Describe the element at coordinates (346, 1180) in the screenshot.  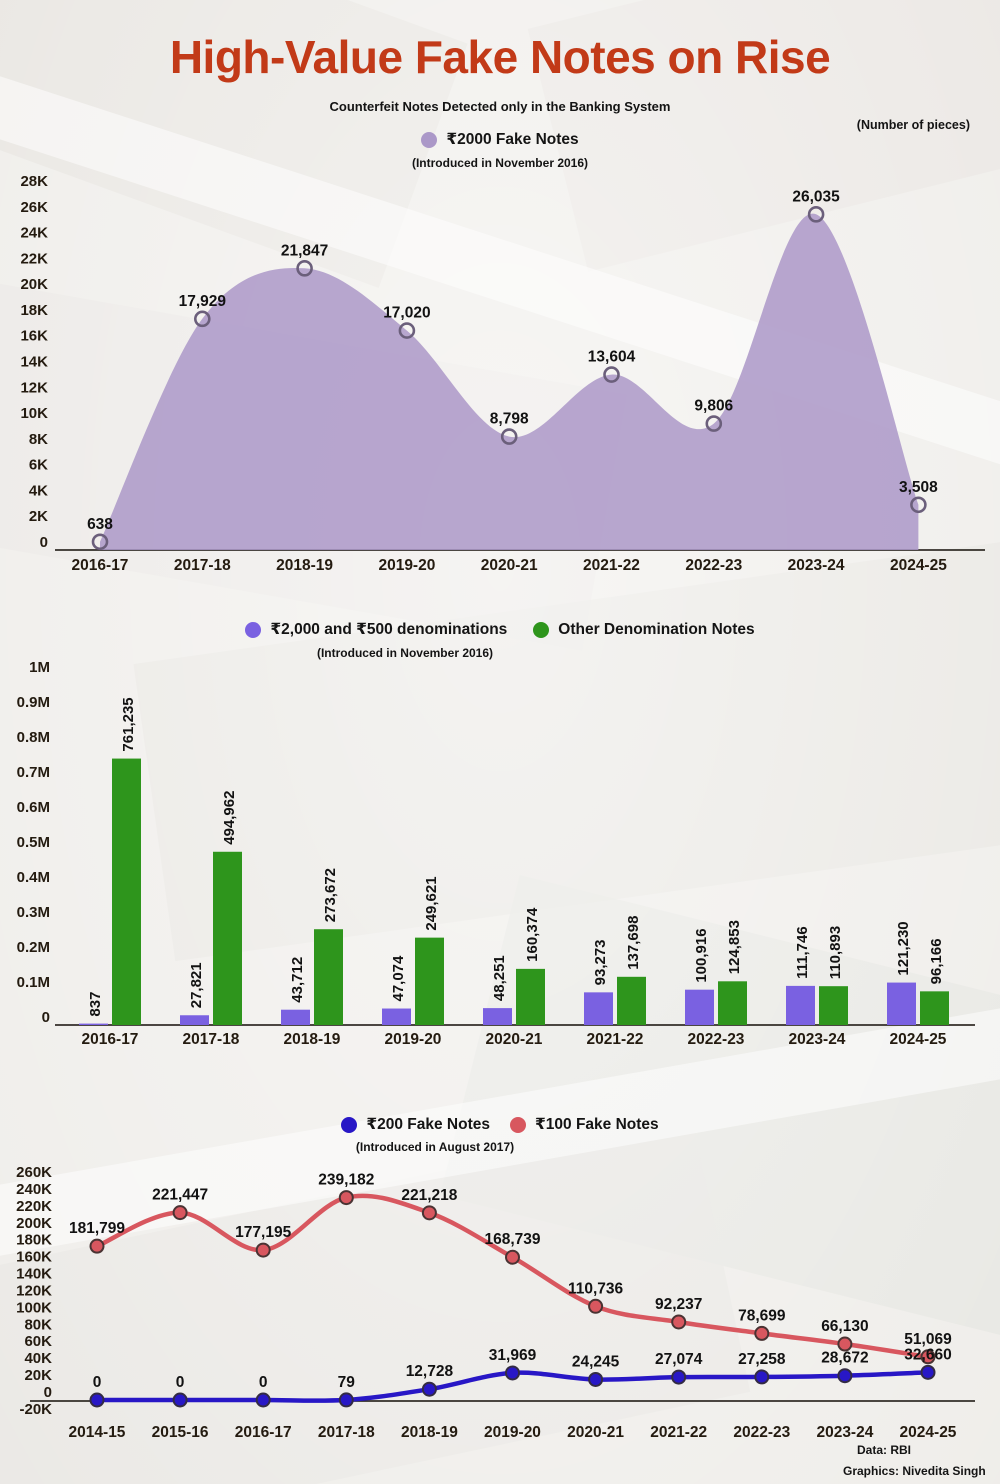
I see `svg-text: 239,182` at that location.